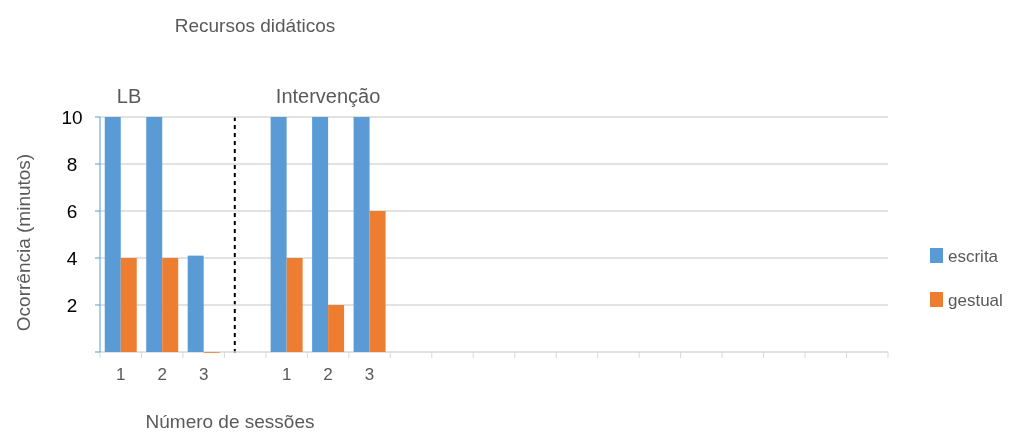 Image resolution: width=1024 pixels, height=435 pixels. Describe the element at coordinates (328, 96) in the screenshot. I see `text: Intervenção` at that location.